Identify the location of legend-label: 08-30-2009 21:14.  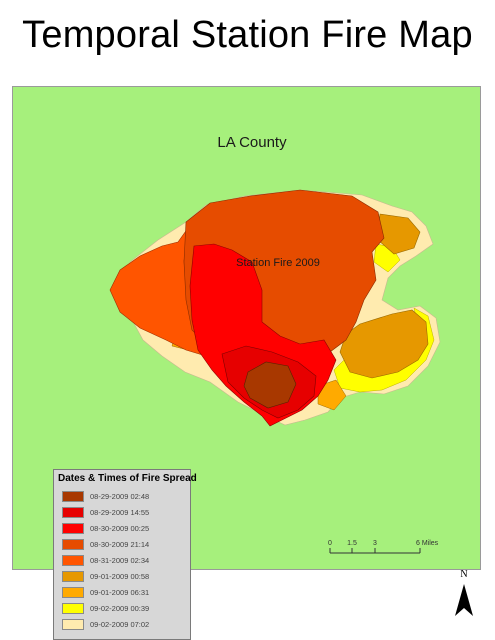
(120, 544).